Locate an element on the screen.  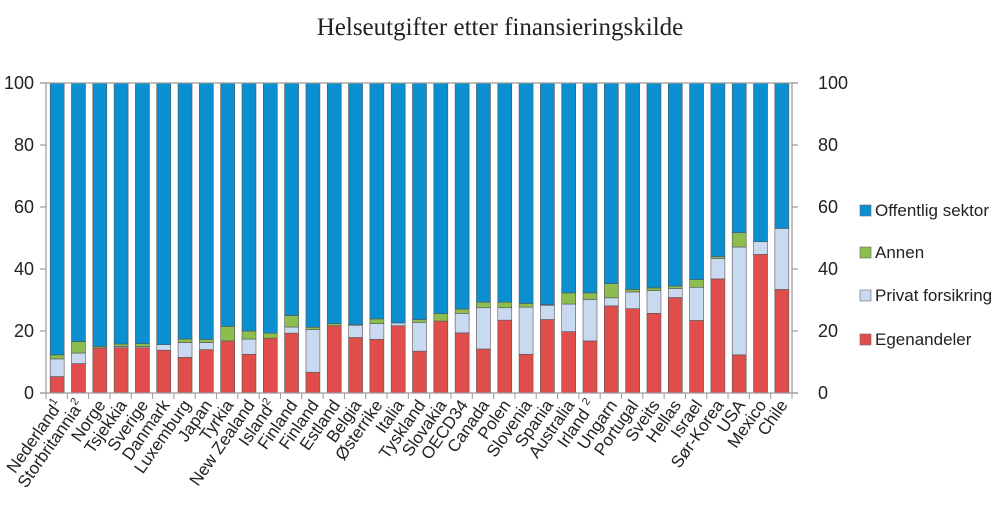
y-tick-label-left: 80 is located at coordinates (24, 145).